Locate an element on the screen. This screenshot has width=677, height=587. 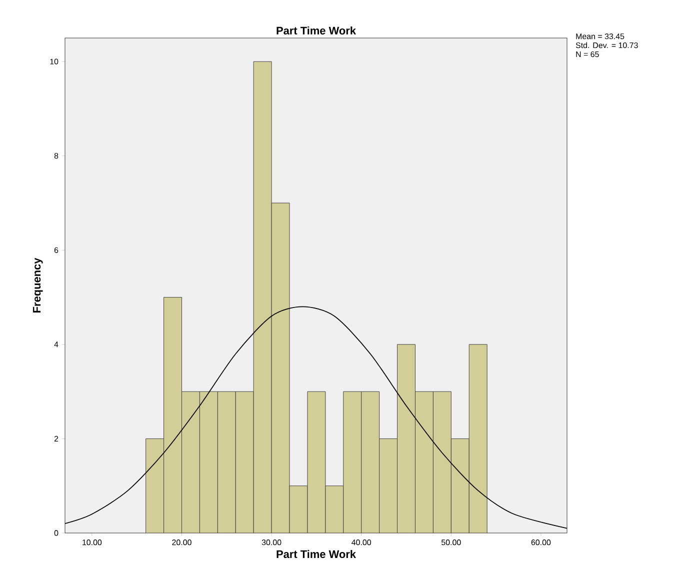
chart-title: Part Time Work is located at coordinates (316, 30).